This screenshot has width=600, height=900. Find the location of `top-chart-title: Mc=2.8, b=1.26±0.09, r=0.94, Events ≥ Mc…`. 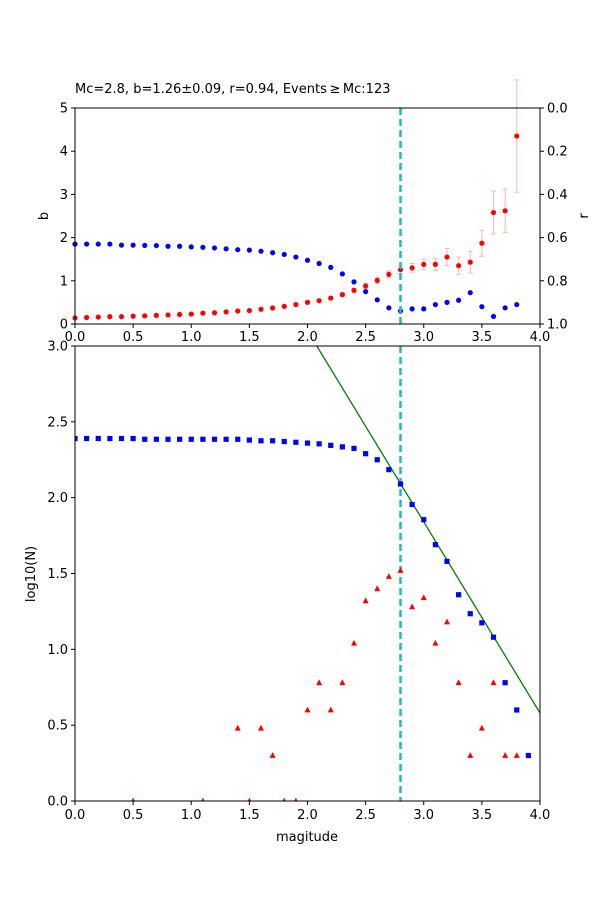

top-chart-title: Mc=2.8, b=1.26±0.09, r=0.94, Events ≥ Mc… is located at coordinates (233, 89).